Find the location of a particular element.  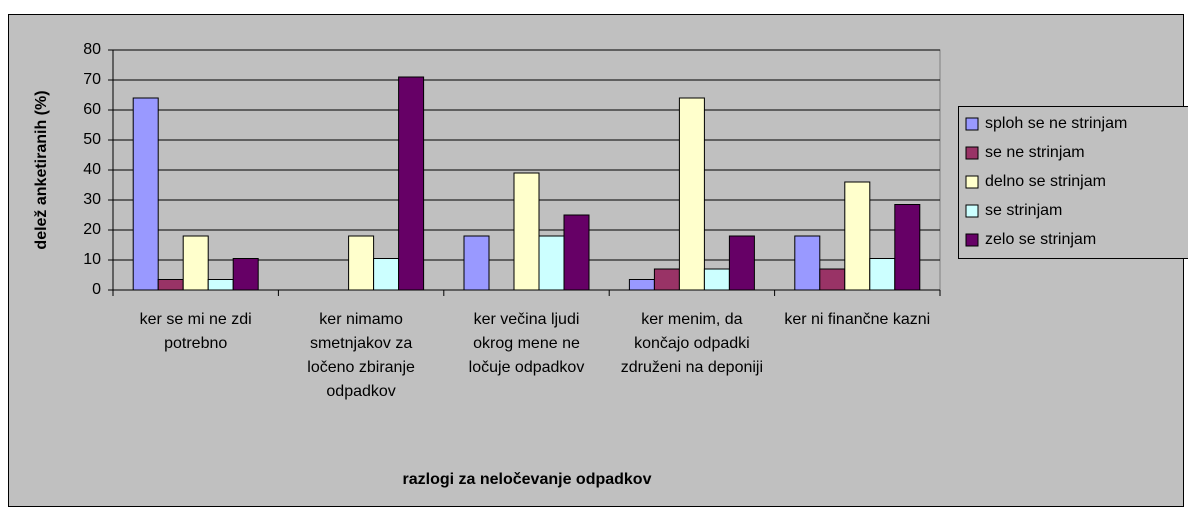

y-tick-label: 70 is located at coordinates (92, 79).